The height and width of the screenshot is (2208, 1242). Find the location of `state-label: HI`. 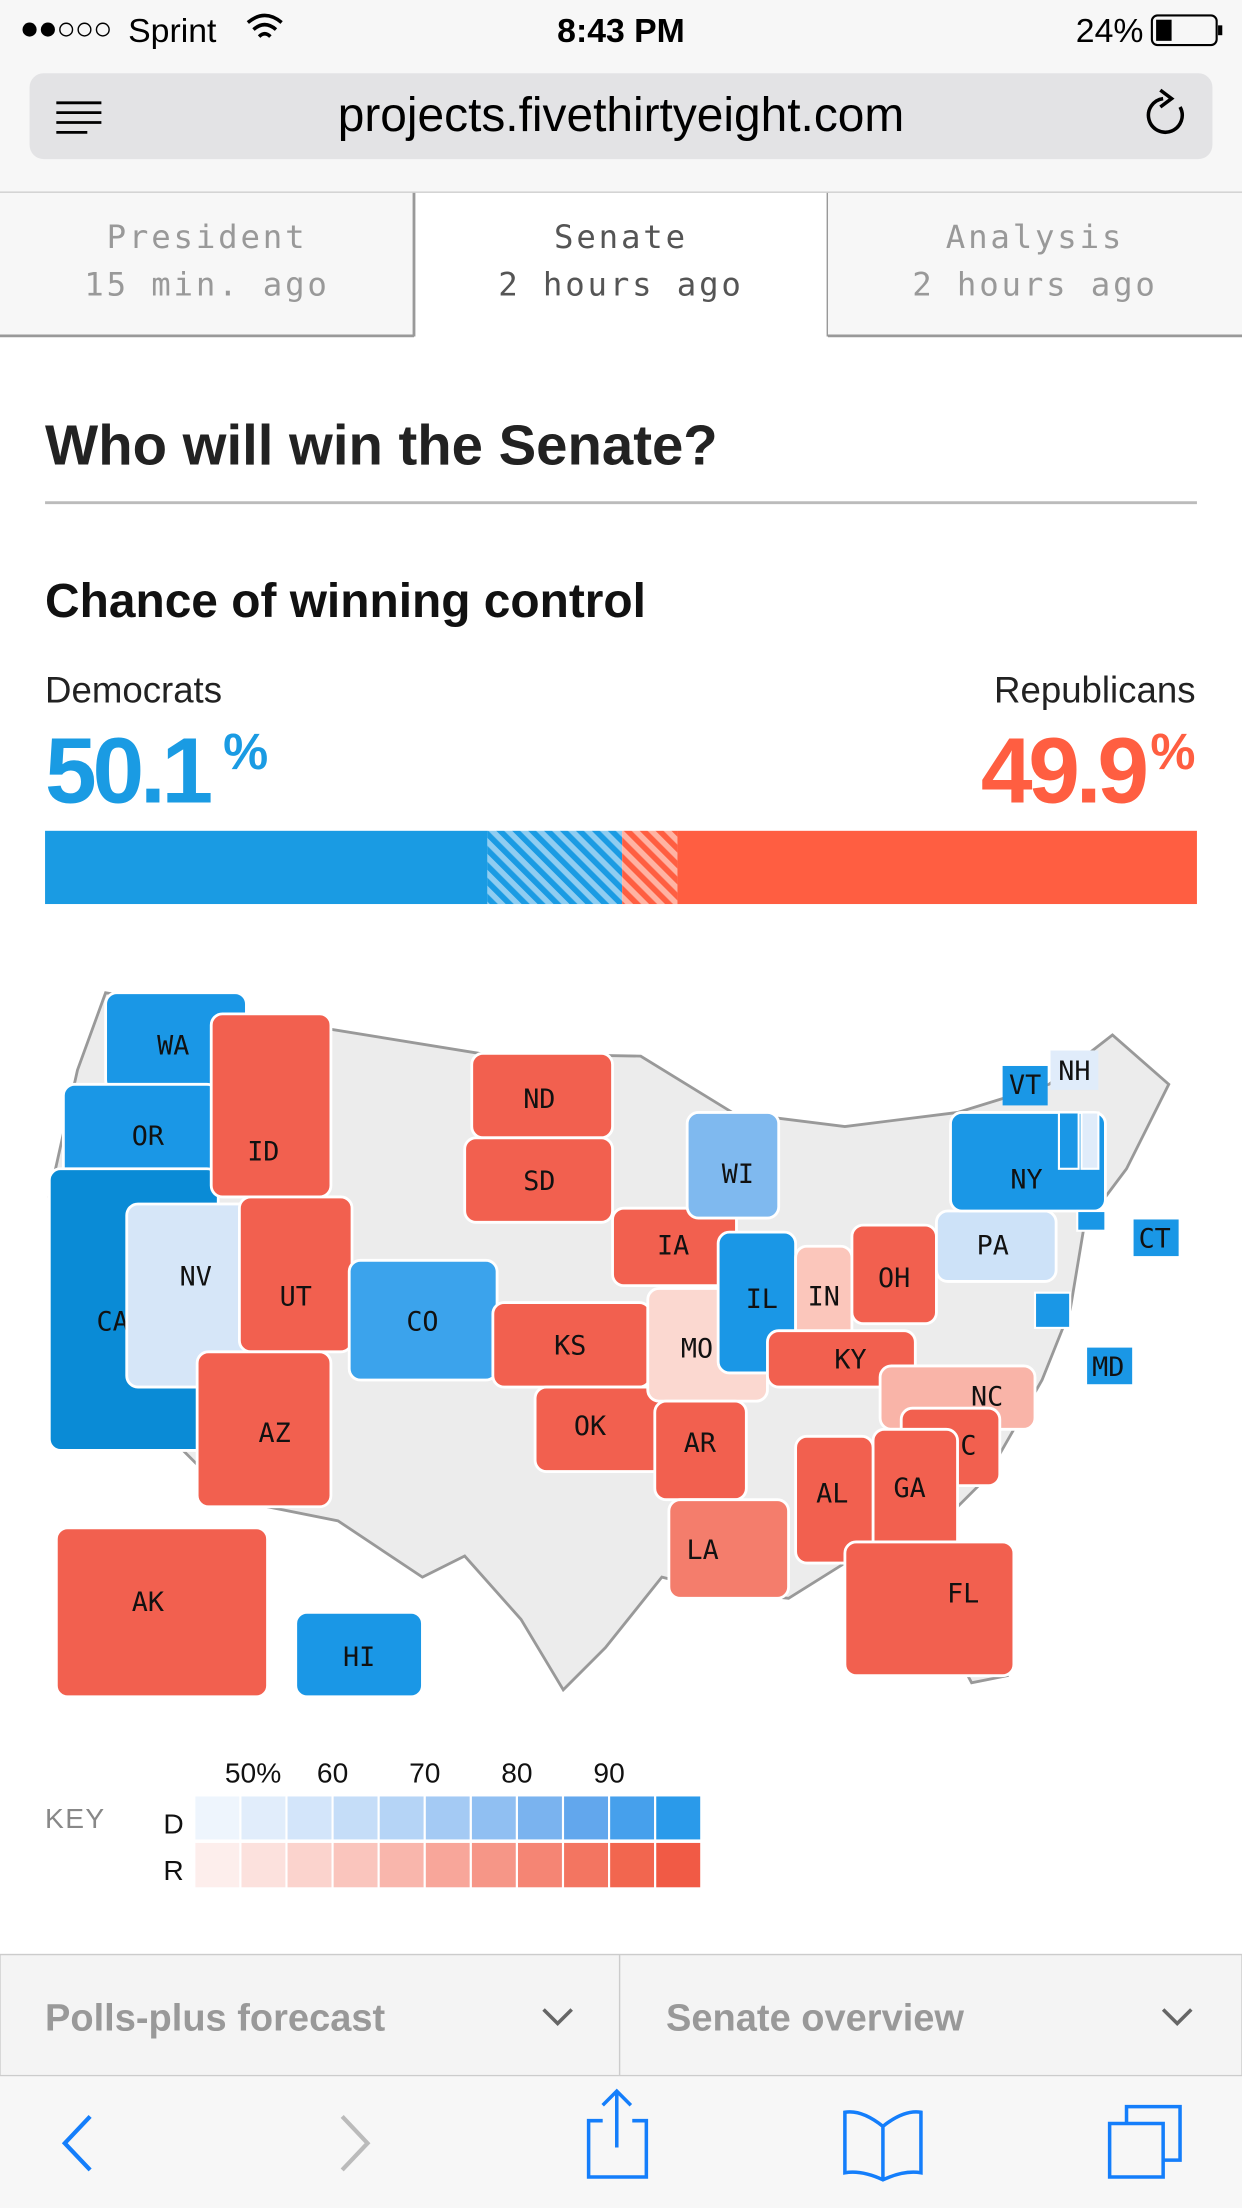

state-label: HI is located at coordinates (359, 1657).